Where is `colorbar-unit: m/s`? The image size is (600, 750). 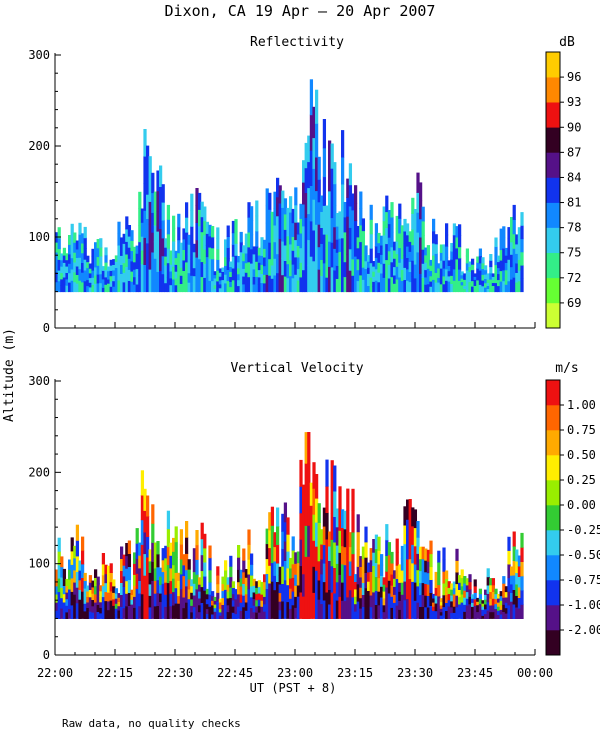 colorbar-unit: m/s is located at coordinates (566, 368).